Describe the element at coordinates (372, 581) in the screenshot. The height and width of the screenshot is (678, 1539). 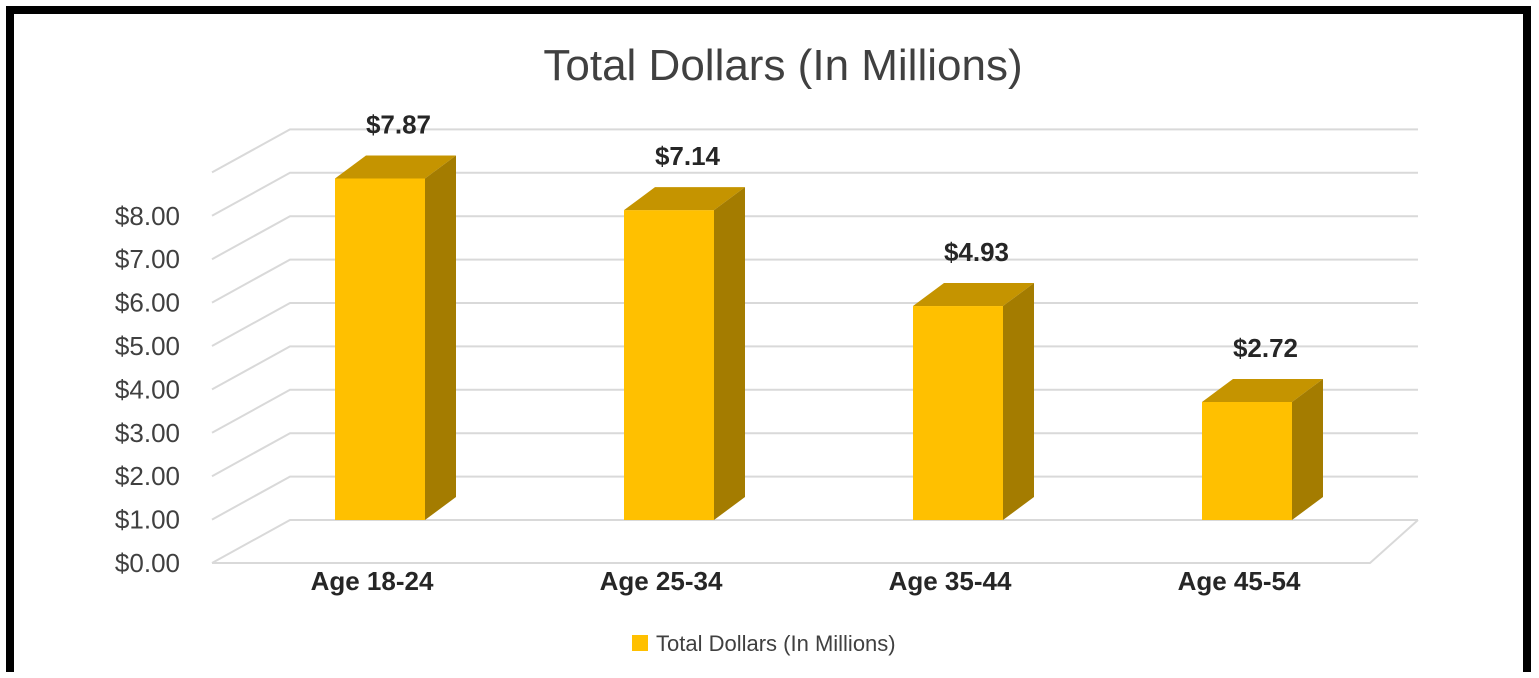
I see `x-category-label: Age 18-24` at that location.